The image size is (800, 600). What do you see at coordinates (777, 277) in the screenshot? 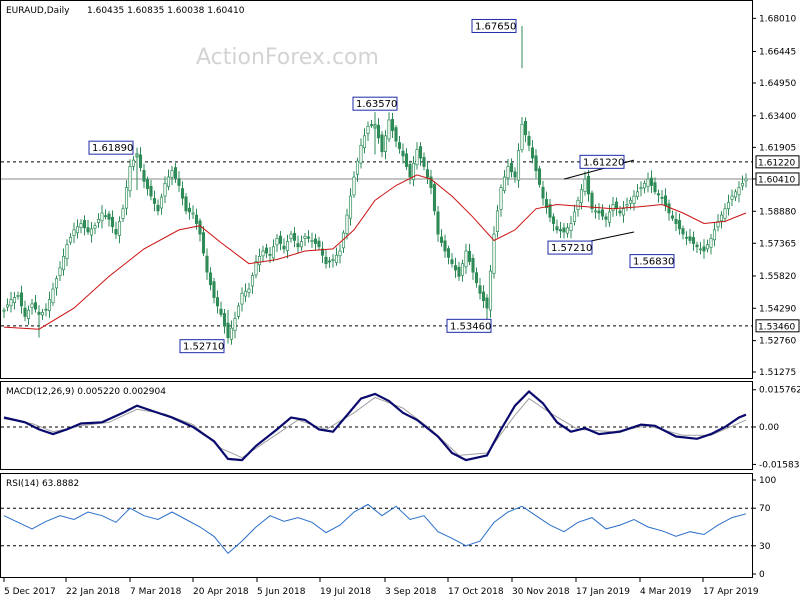
I see `price-y-tick-label: 1.55820` at bounding box center [777, 277].